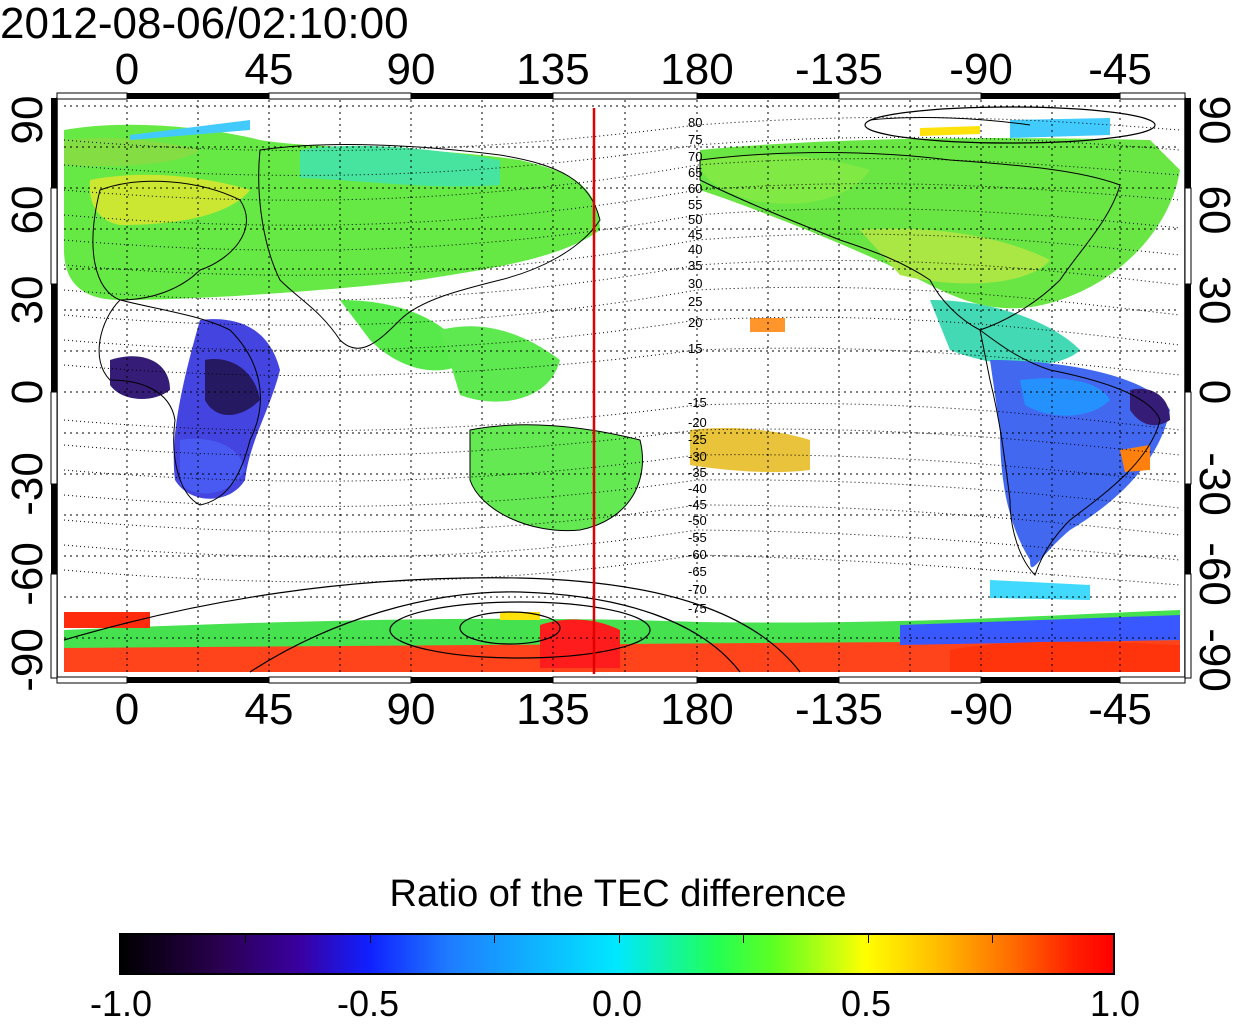 Image resolution: width=1240 pixels, height=1024 pixels. I want to click on lon-tick-top: 0, so click(127, 69).